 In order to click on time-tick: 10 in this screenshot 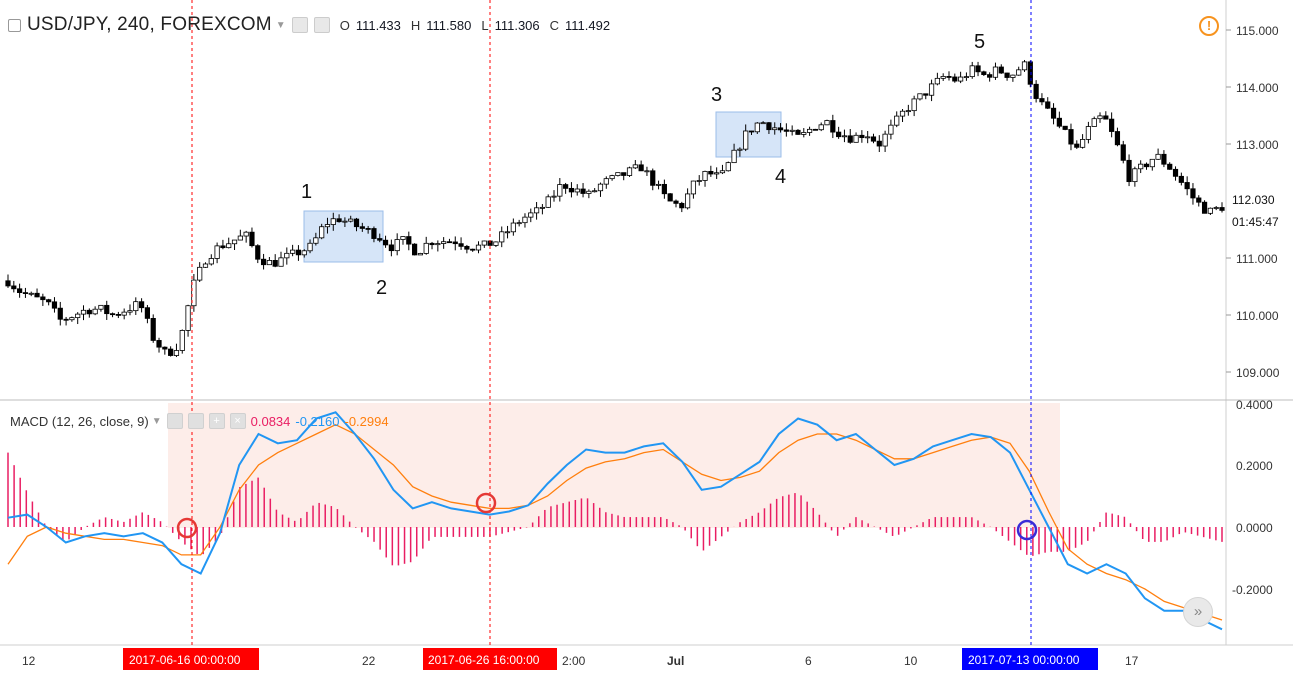, I will do `click(911, 661)`.